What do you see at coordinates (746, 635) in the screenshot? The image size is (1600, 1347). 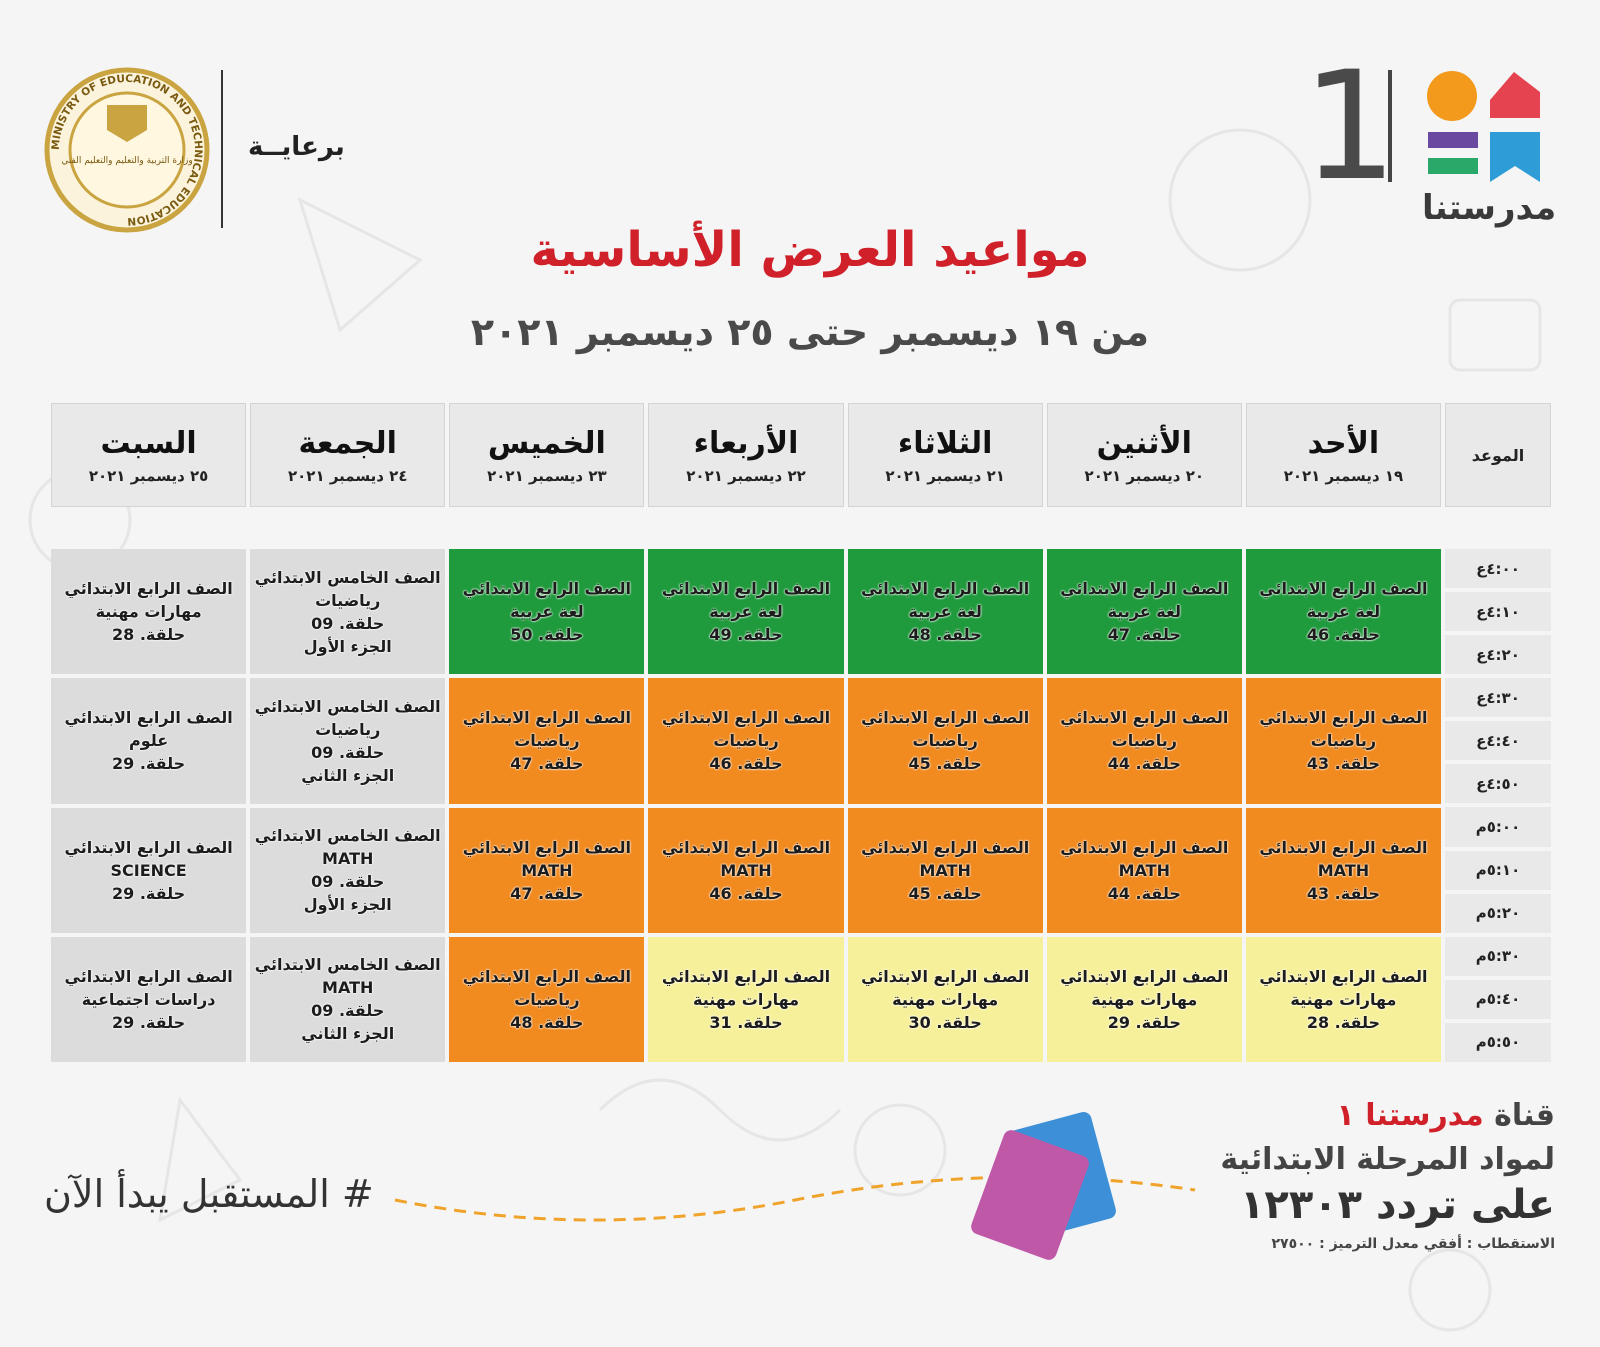 I see `cell-line: حلقة. 49` at bounding box center [746, 635].